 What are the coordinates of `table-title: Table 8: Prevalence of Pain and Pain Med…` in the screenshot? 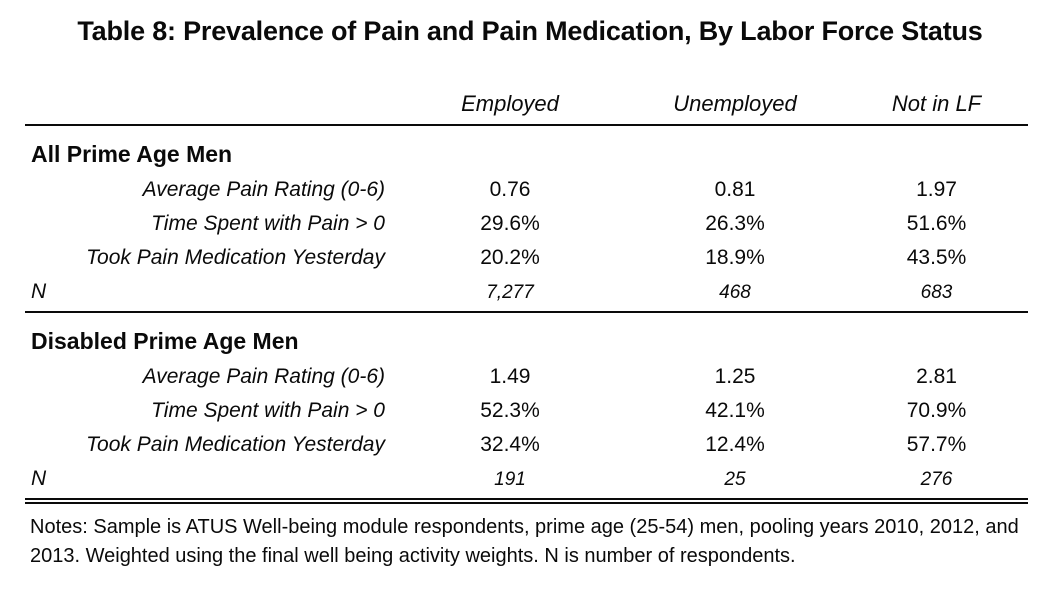 It's located at (530, 31).